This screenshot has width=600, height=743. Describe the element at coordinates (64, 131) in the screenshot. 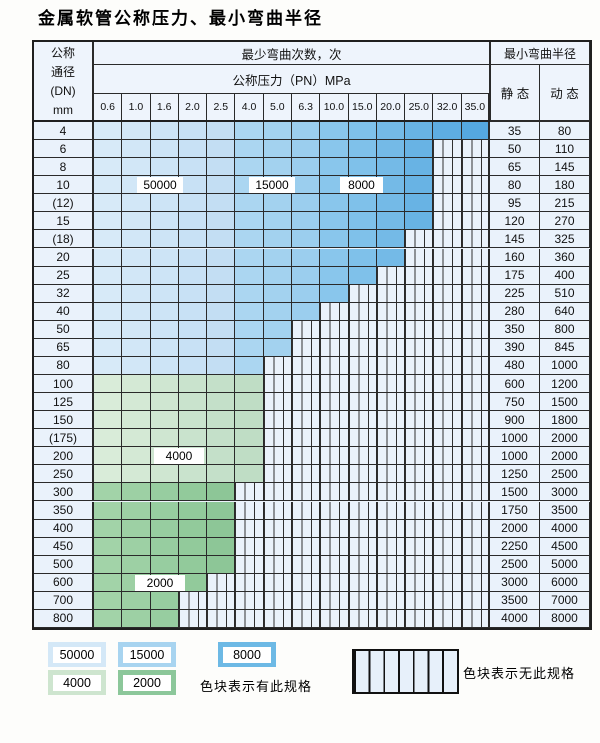

I see `dn-cell: 4` at that location.